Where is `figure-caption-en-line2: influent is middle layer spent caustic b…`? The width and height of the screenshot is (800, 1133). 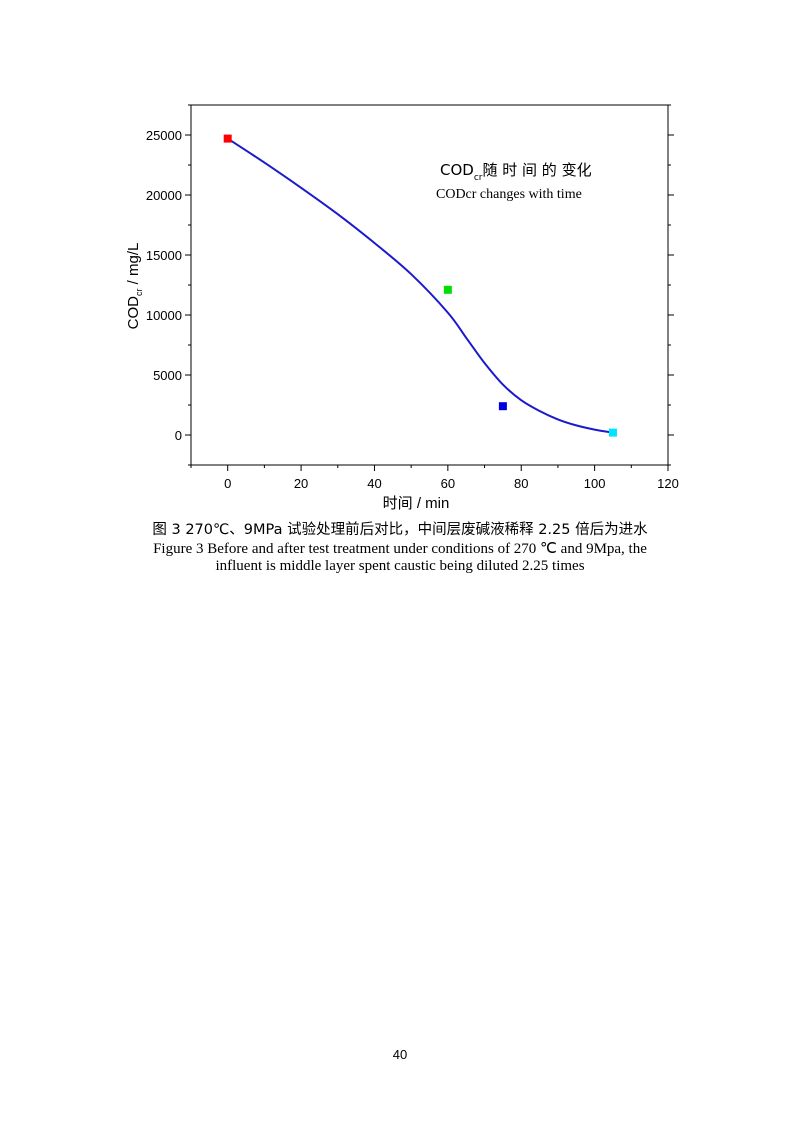 figure-caption-en-line2: influent is middle layer spent caustic b… is located at coordinates (400, 566).